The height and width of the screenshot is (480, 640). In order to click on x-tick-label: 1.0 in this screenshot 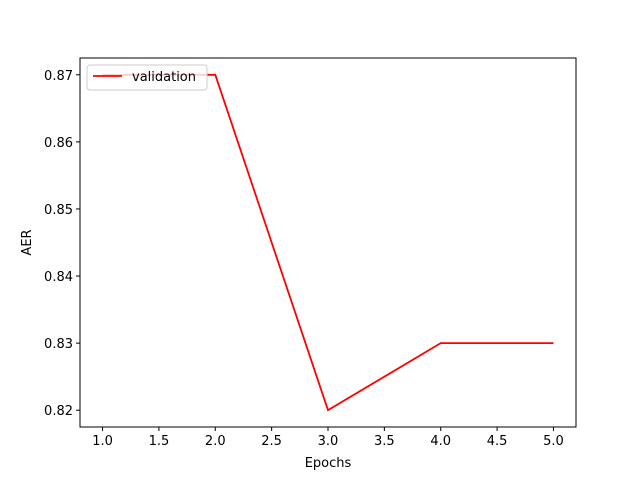, I will do `click(102, 441)`.